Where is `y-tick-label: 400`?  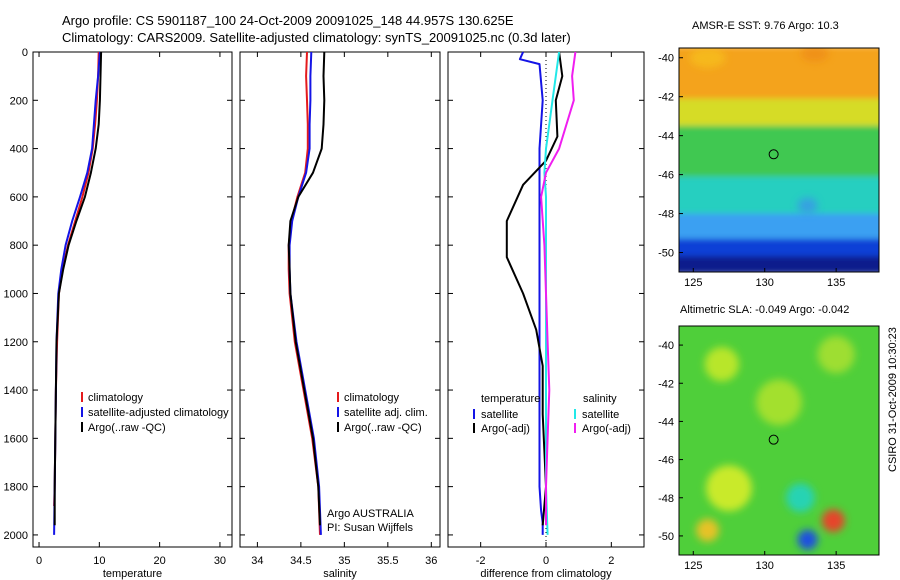
y-tick-label: 400 is located at coordinates (19, 150).